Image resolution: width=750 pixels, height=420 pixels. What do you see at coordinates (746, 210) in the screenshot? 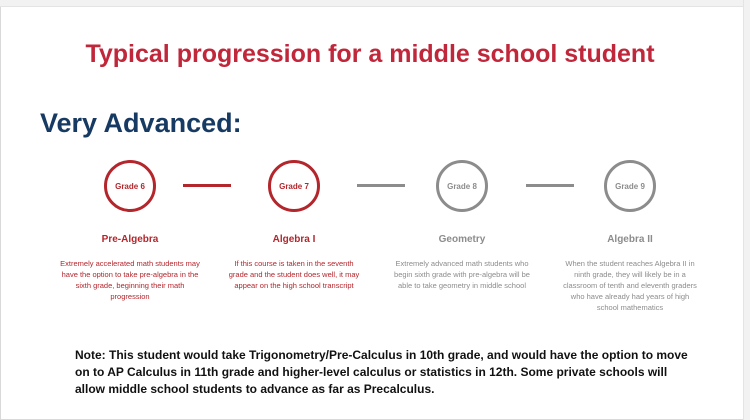
I see `window-right-edge` at bounding box center [746, 210].